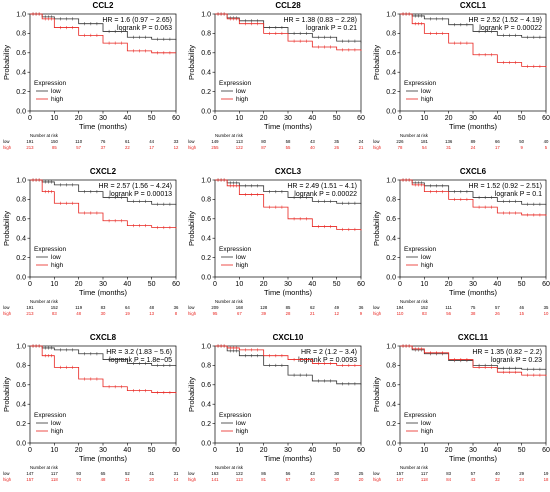 The height and width of the screenshot is (492, 550). Describe the element at coordinates (546, 479) in the screenshot. I see `risk-value-high: 18` at that location.